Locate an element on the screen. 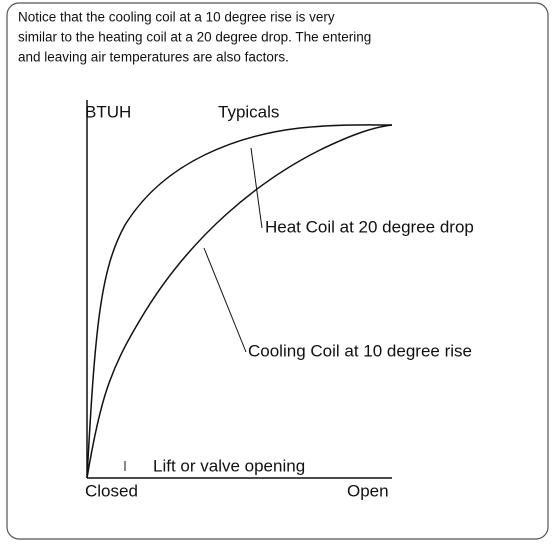  x-axis-label: Lift or valve opening is located at coordinates (229, 465).